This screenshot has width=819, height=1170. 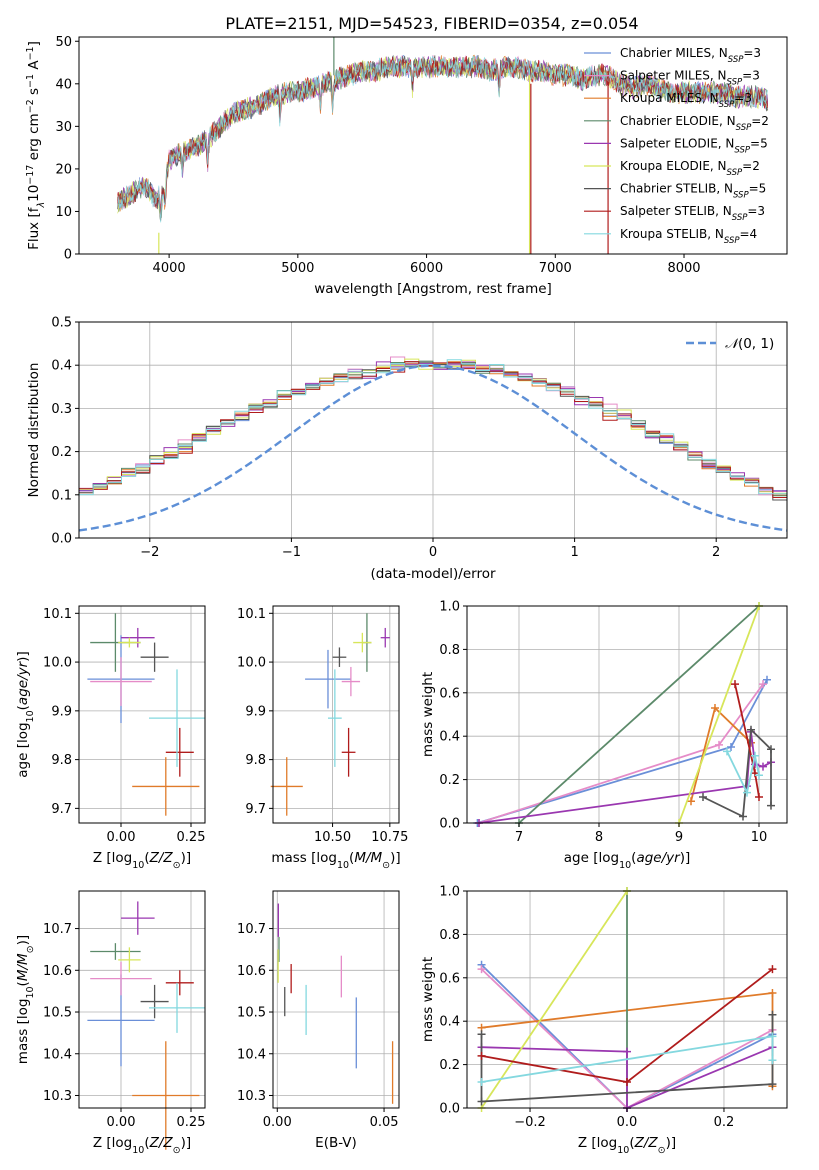 I want to click on legend-entry-4: Salpeter ELODIE, NSSP=5, so click(x=694, y=145).